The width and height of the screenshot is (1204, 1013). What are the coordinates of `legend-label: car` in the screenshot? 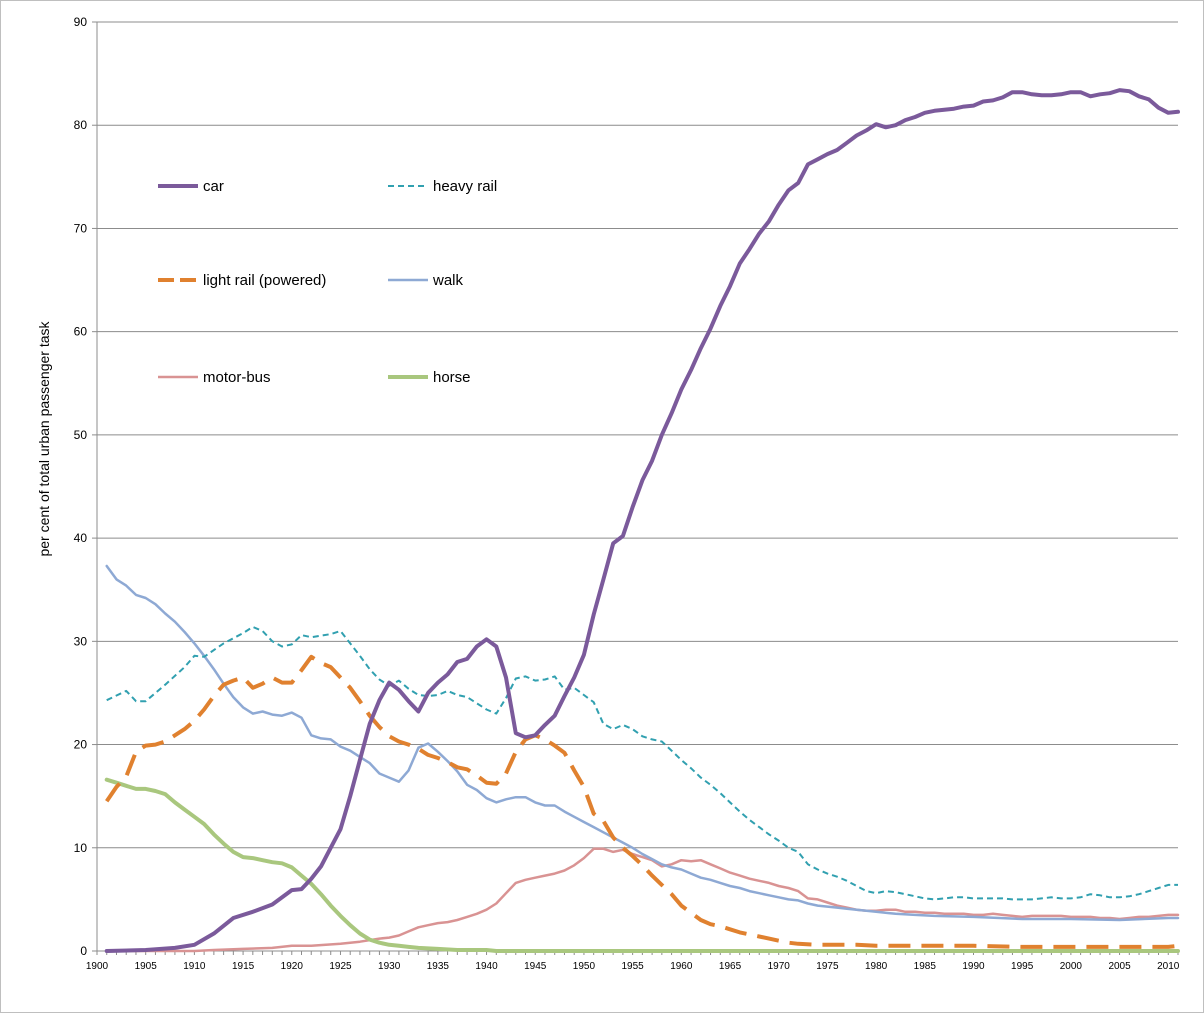 It's located at (213, 186).